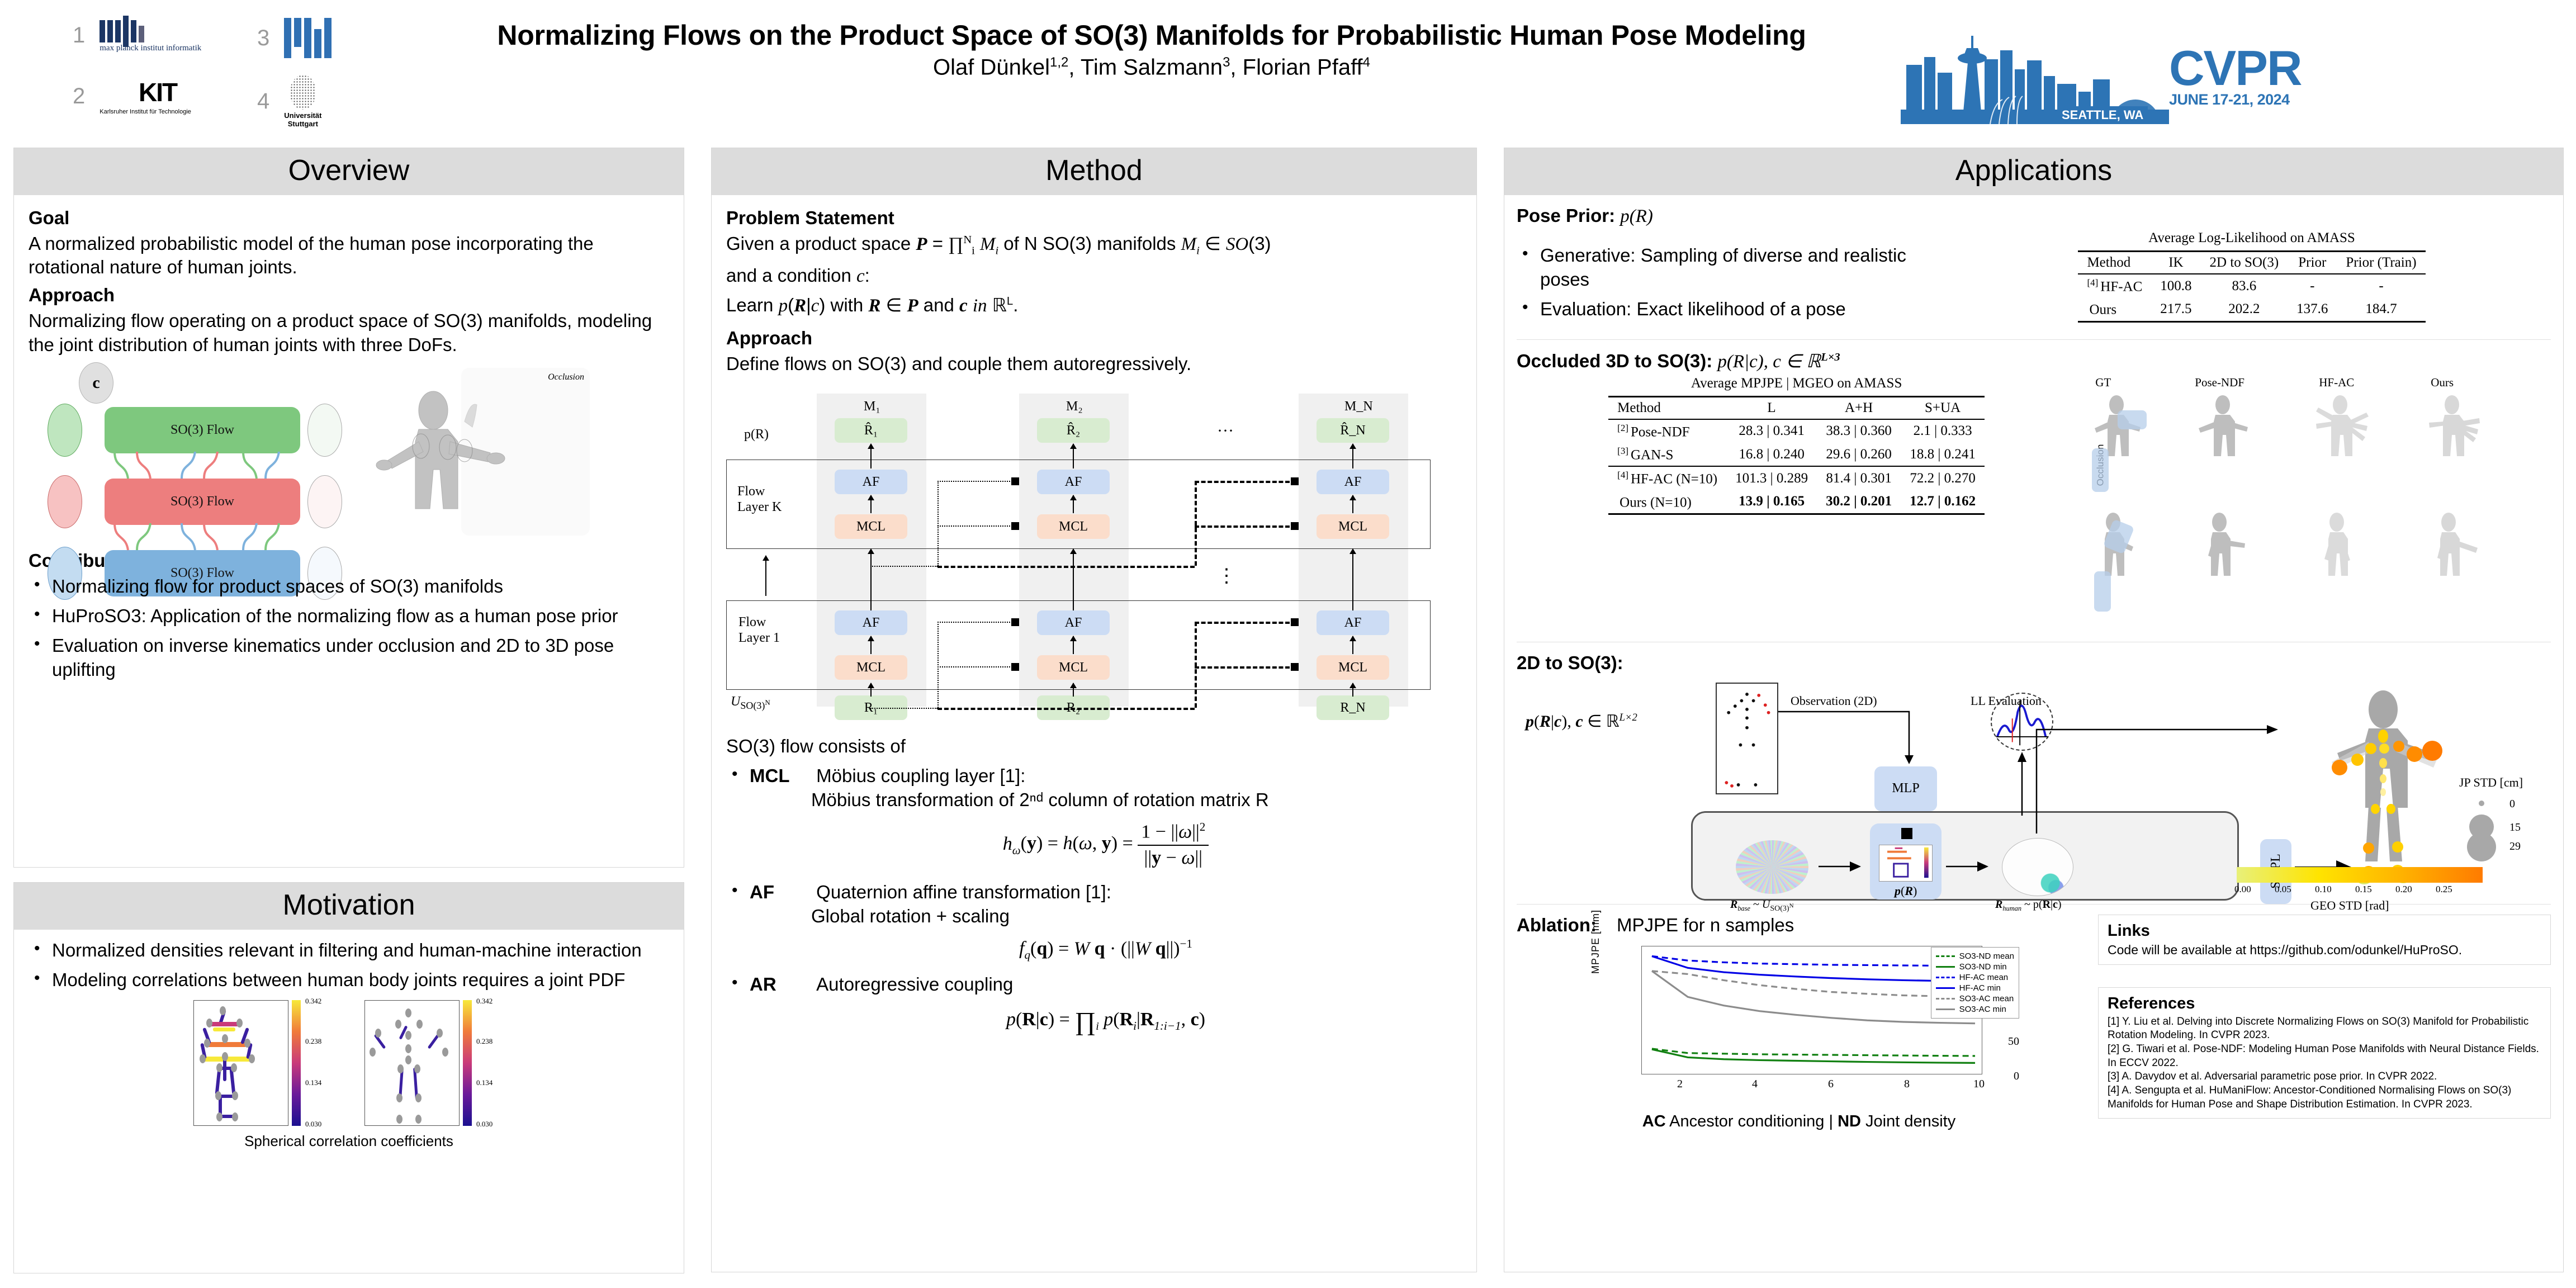 This screenshot has width=2576, height=1288. I want to click on legend-label: SO3-ND min, so click(1983, 967).